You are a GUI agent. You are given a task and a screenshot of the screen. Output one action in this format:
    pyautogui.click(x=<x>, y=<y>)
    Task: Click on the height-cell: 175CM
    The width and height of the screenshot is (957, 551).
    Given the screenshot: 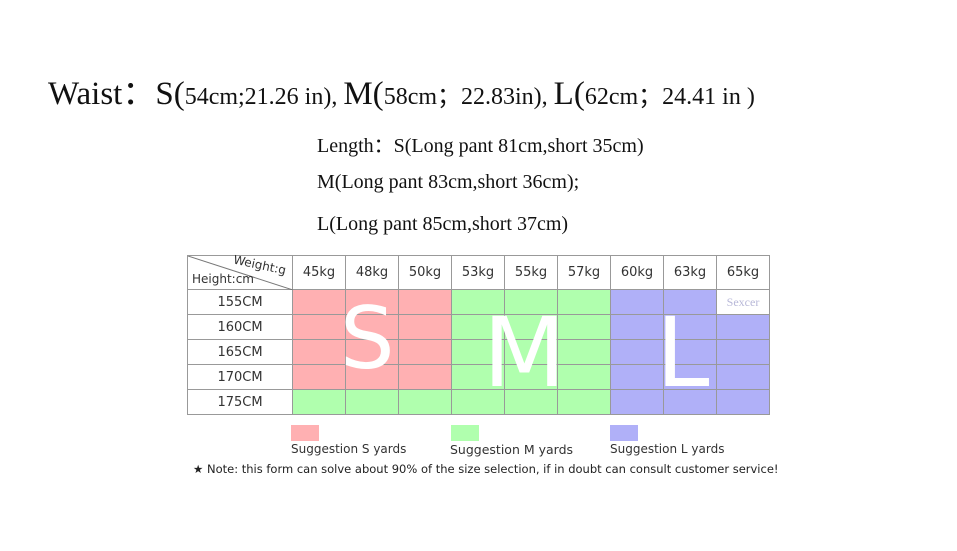 What is the action you would take?
    pyautogui.click(x=240, y=402)
    